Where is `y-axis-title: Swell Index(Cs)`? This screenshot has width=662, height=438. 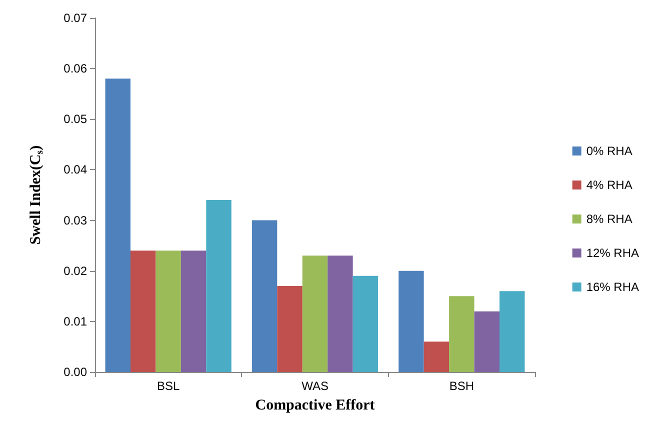 y-axis-title: Swell Index(Cs) is located at coordinates (37, 195).